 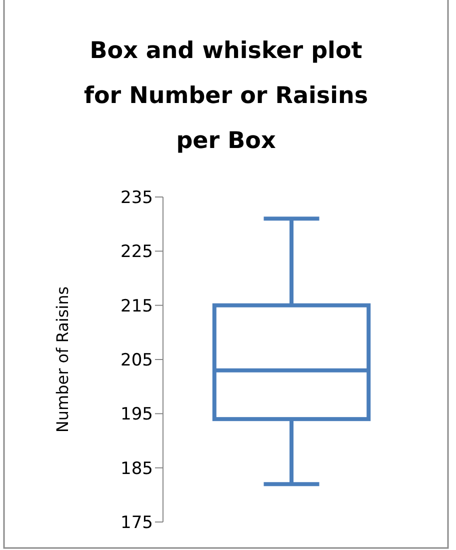 I want to click on y-tick-label: 195, so click(x=136, y=414).